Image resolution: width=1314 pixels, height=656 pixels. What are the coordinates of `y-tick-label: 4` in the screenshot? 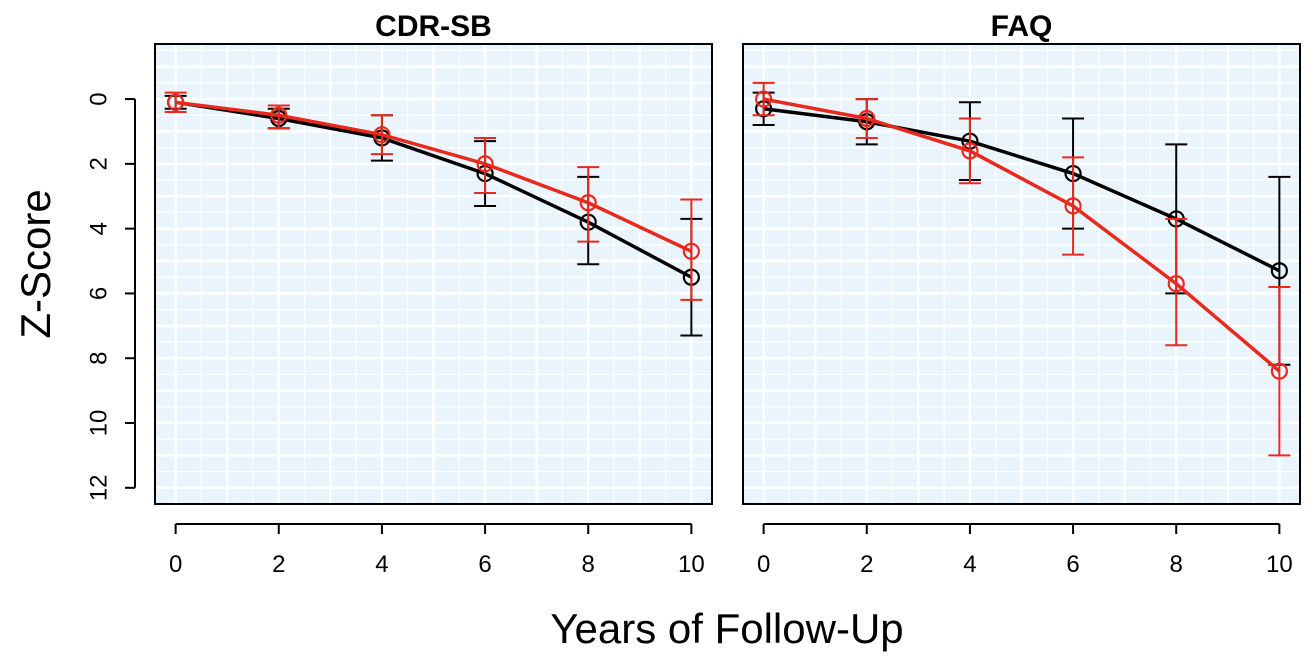 It's located at (99, 228).